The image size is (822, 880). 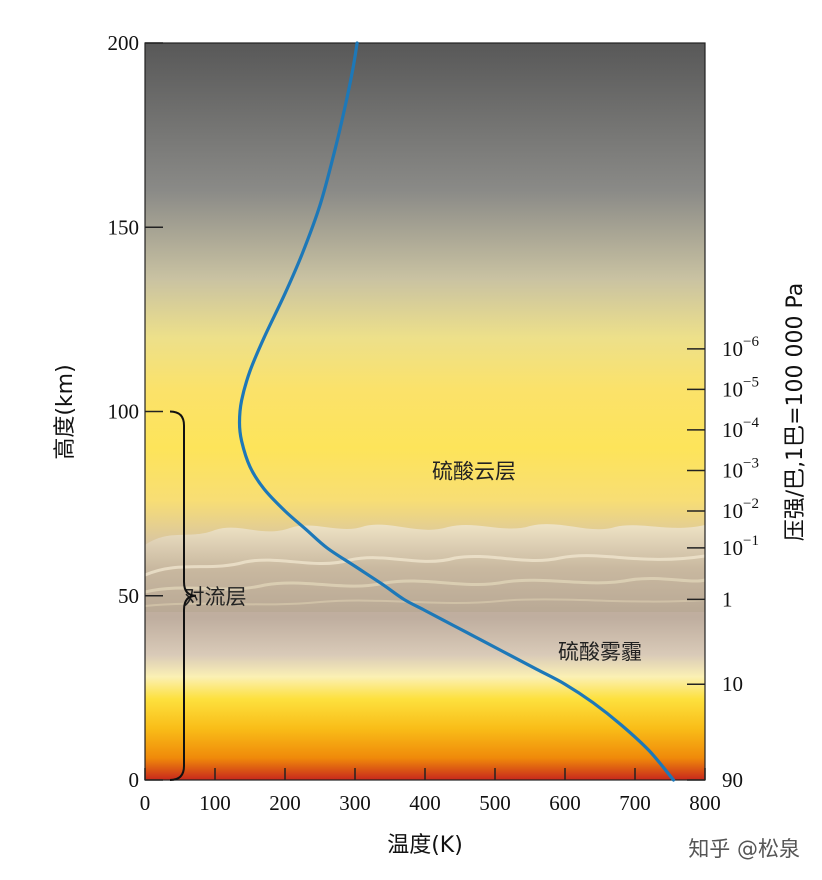 I want to click on pressure-tick-label: 10, so click(x=732, y=684).